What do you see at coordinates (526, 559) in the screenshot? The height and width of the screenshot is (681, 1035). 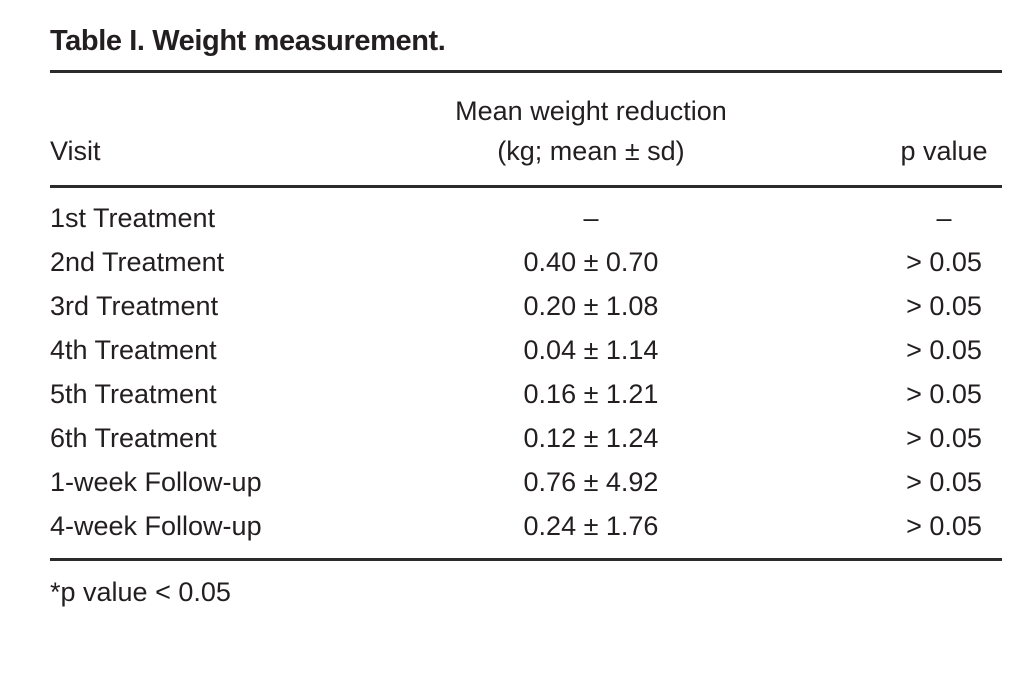 I see `bottom-rule` at bounding box center [526, 559].